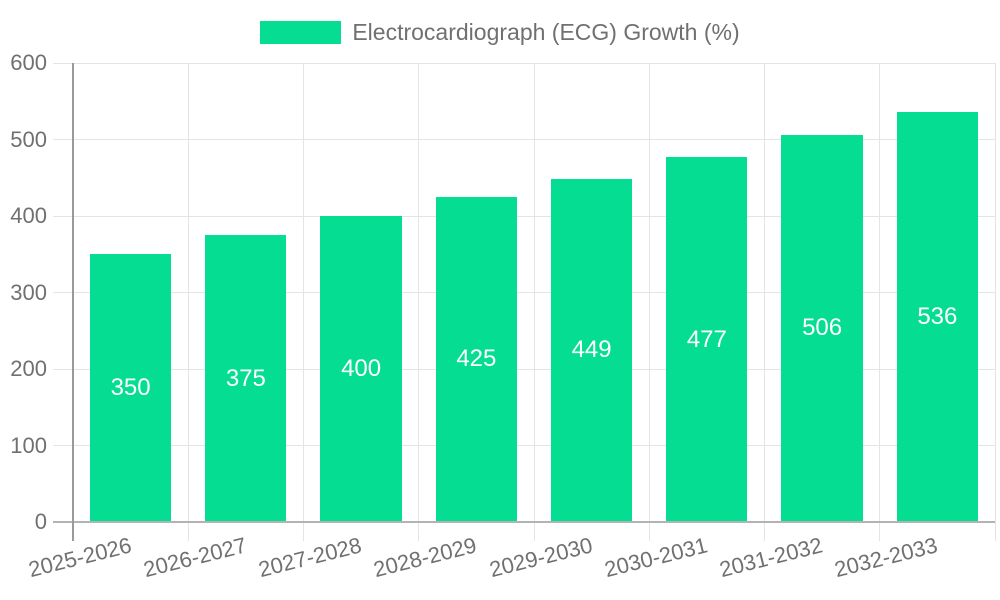  I want to click on y-tick-label: 0, so click(40, 521).